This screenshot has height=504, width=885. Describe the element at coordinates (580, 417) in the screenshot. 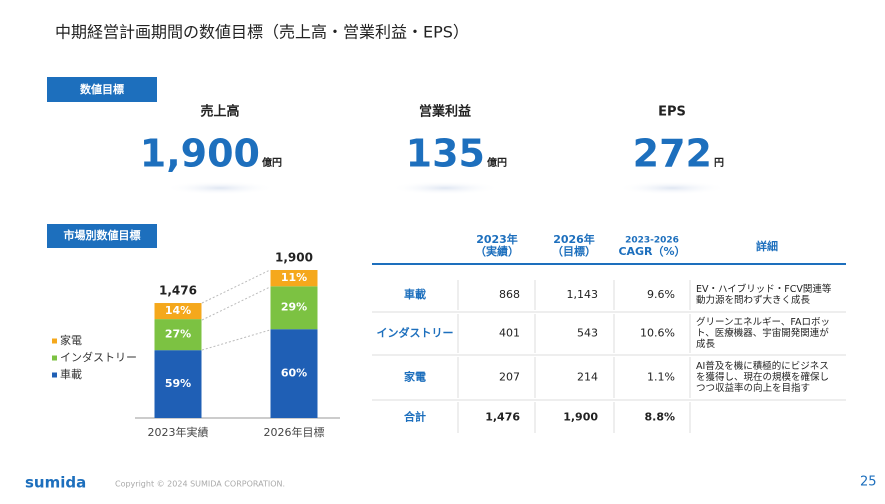

I see `cell: 1,900` at that location.